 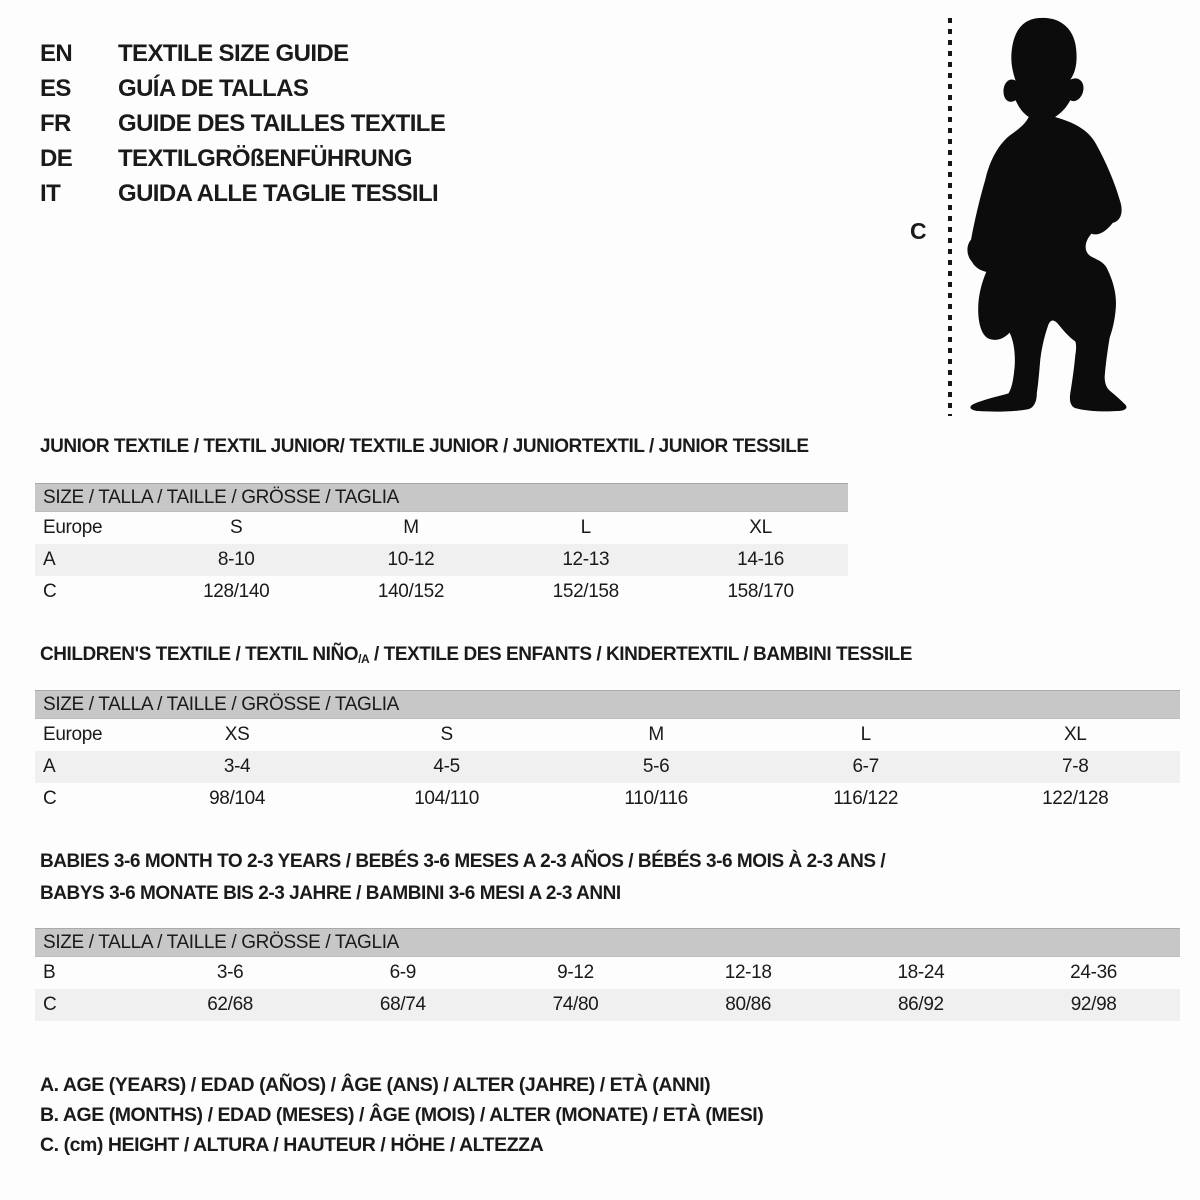 I want to click on table-row: C 128/140 140/152 152/158 158/170, so click(x=441, y=592).